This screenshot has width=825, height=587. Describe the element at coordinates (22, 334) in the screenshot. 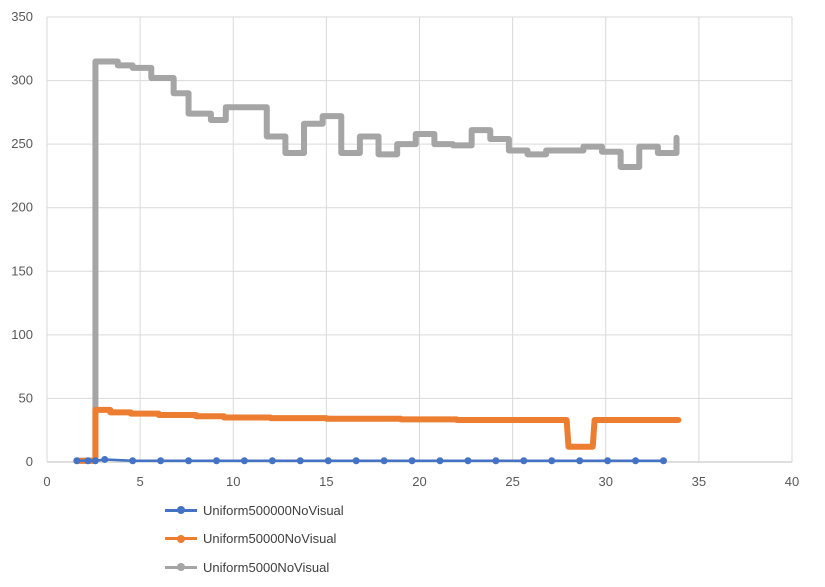

I see `y-tick-label: 100` at that location.